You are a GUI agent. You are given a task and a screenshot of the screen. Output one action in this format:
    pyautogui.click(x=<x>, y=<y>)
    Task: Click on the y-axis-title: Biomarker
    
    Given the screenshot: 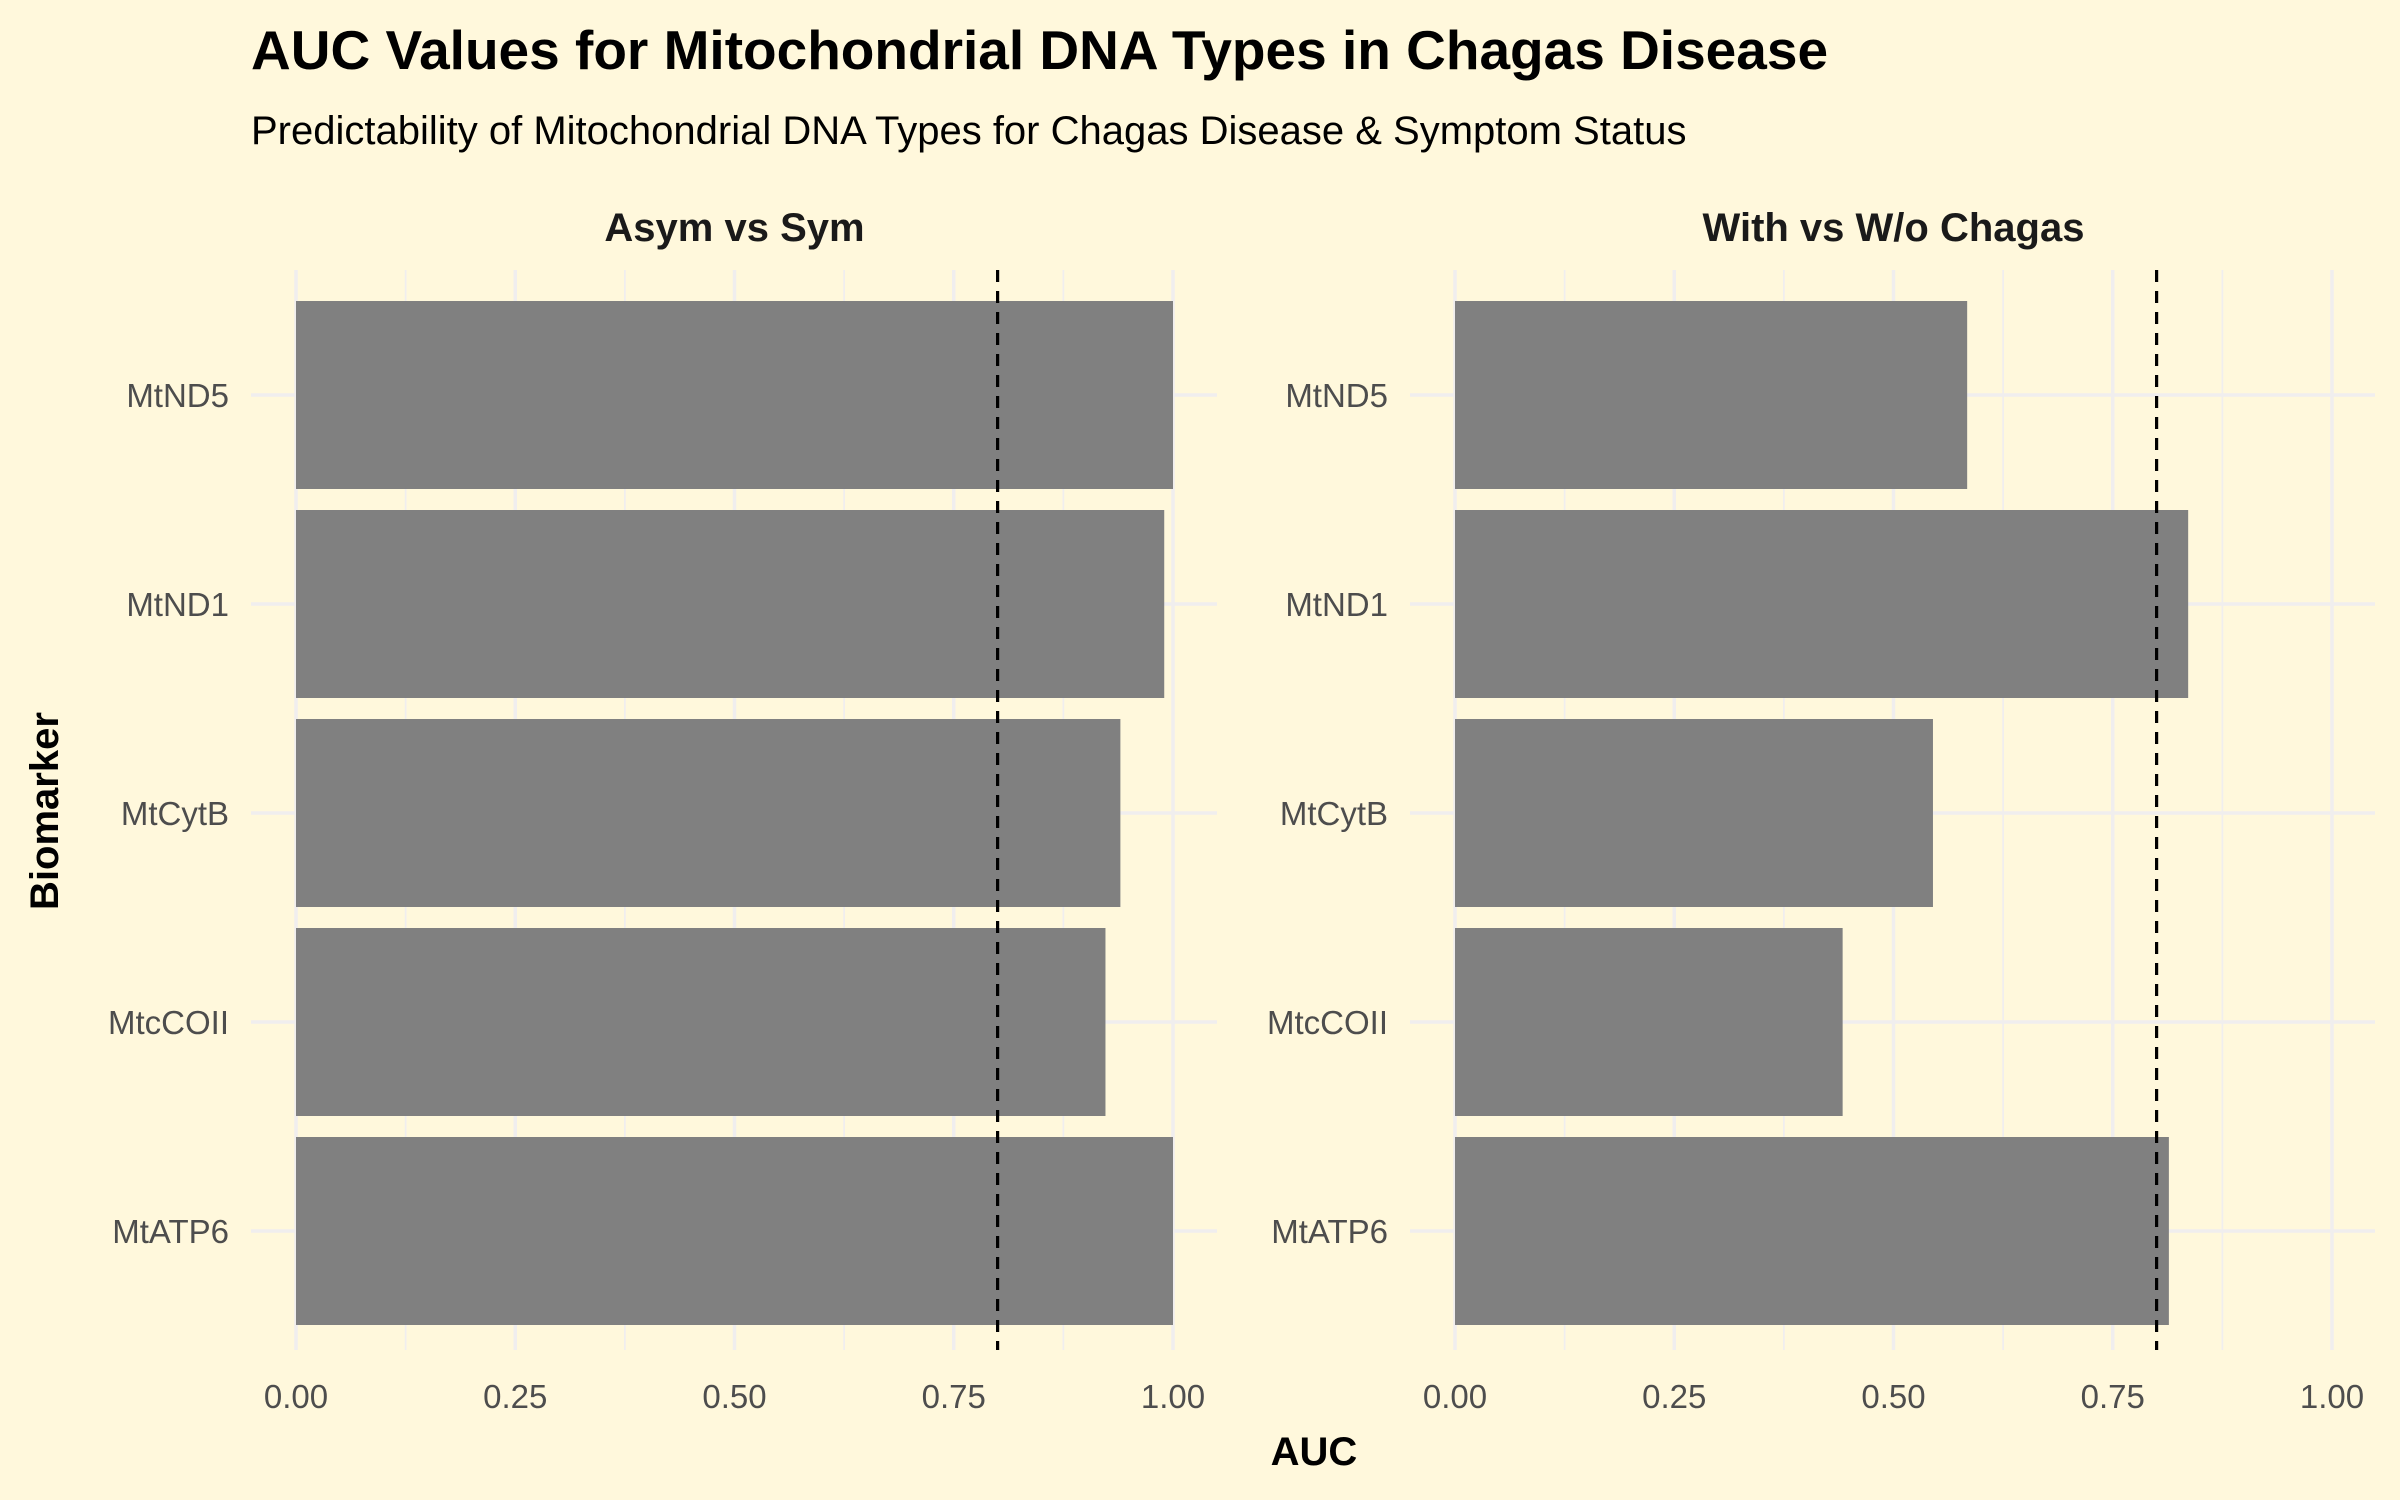 What is the action you would take?
    pyautogui.click(x=45, y=811)
    